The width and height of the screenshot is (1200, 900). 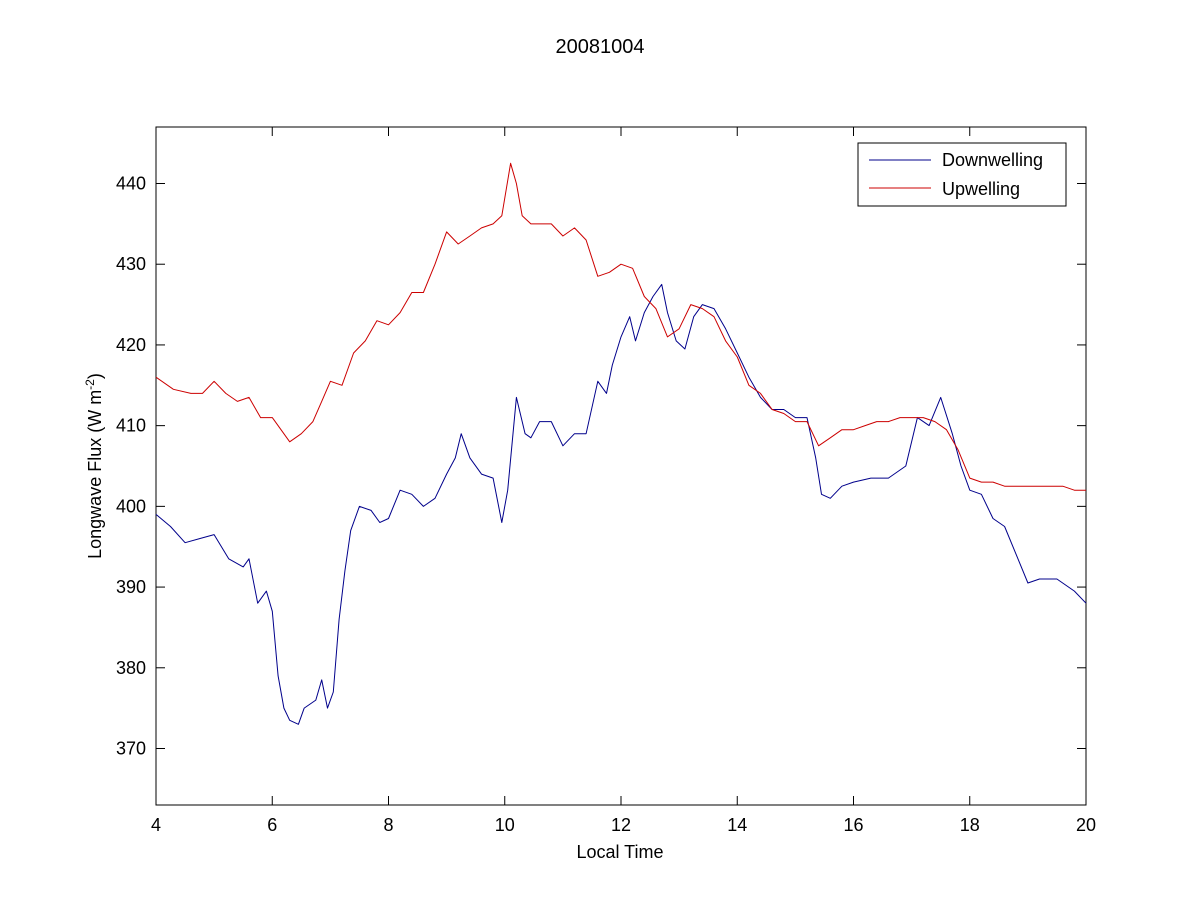 What do you see at coordinates (621, 825) in the screenshot?
I see `x-tick-label: 12` at bounding box center [621, 825].